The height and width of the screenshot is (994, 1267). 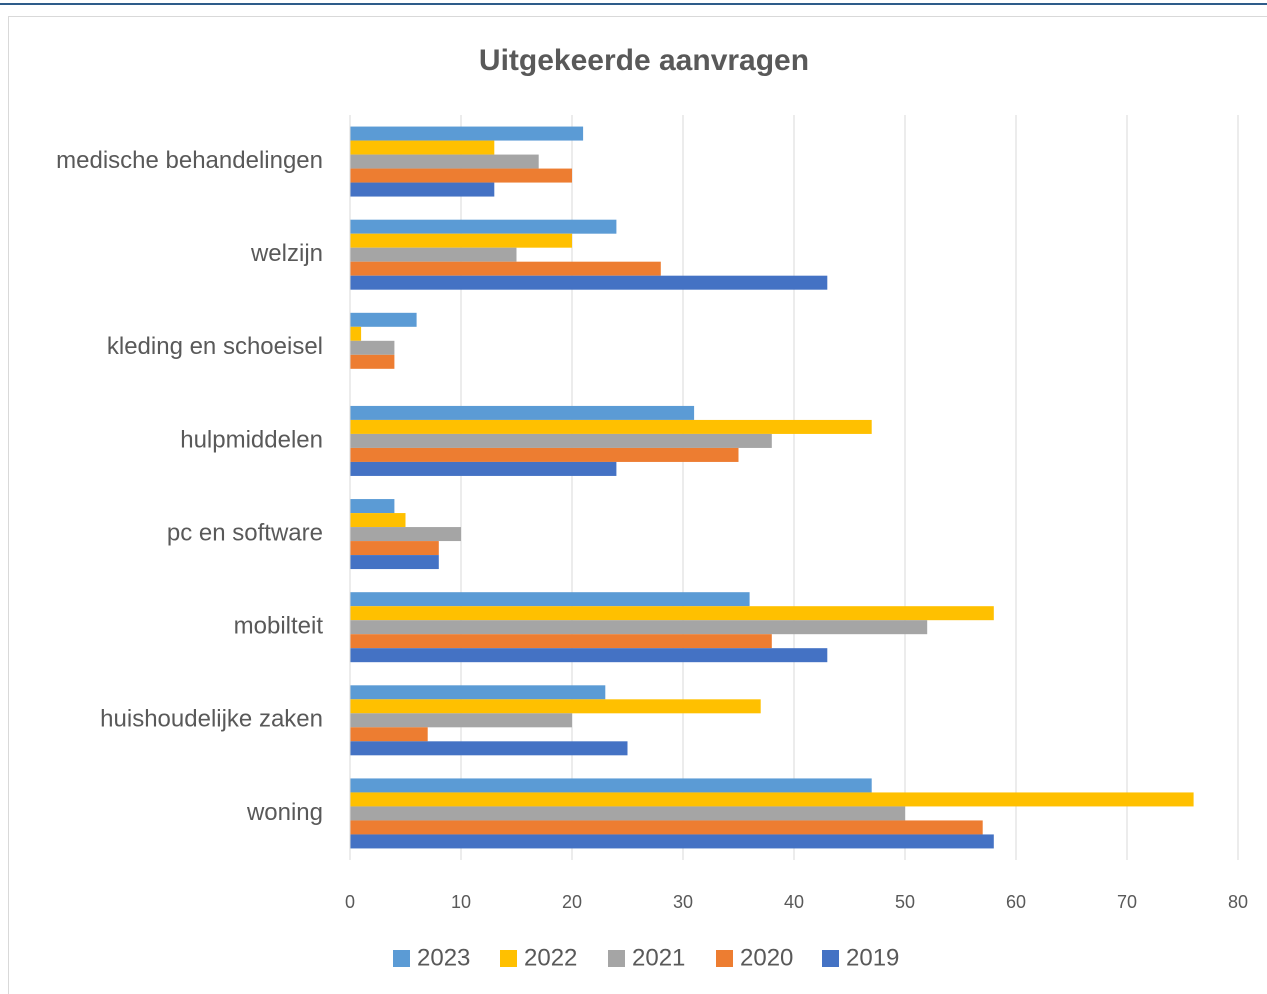 I want to click on legend-label: 2019, so click(x=872, y=957).